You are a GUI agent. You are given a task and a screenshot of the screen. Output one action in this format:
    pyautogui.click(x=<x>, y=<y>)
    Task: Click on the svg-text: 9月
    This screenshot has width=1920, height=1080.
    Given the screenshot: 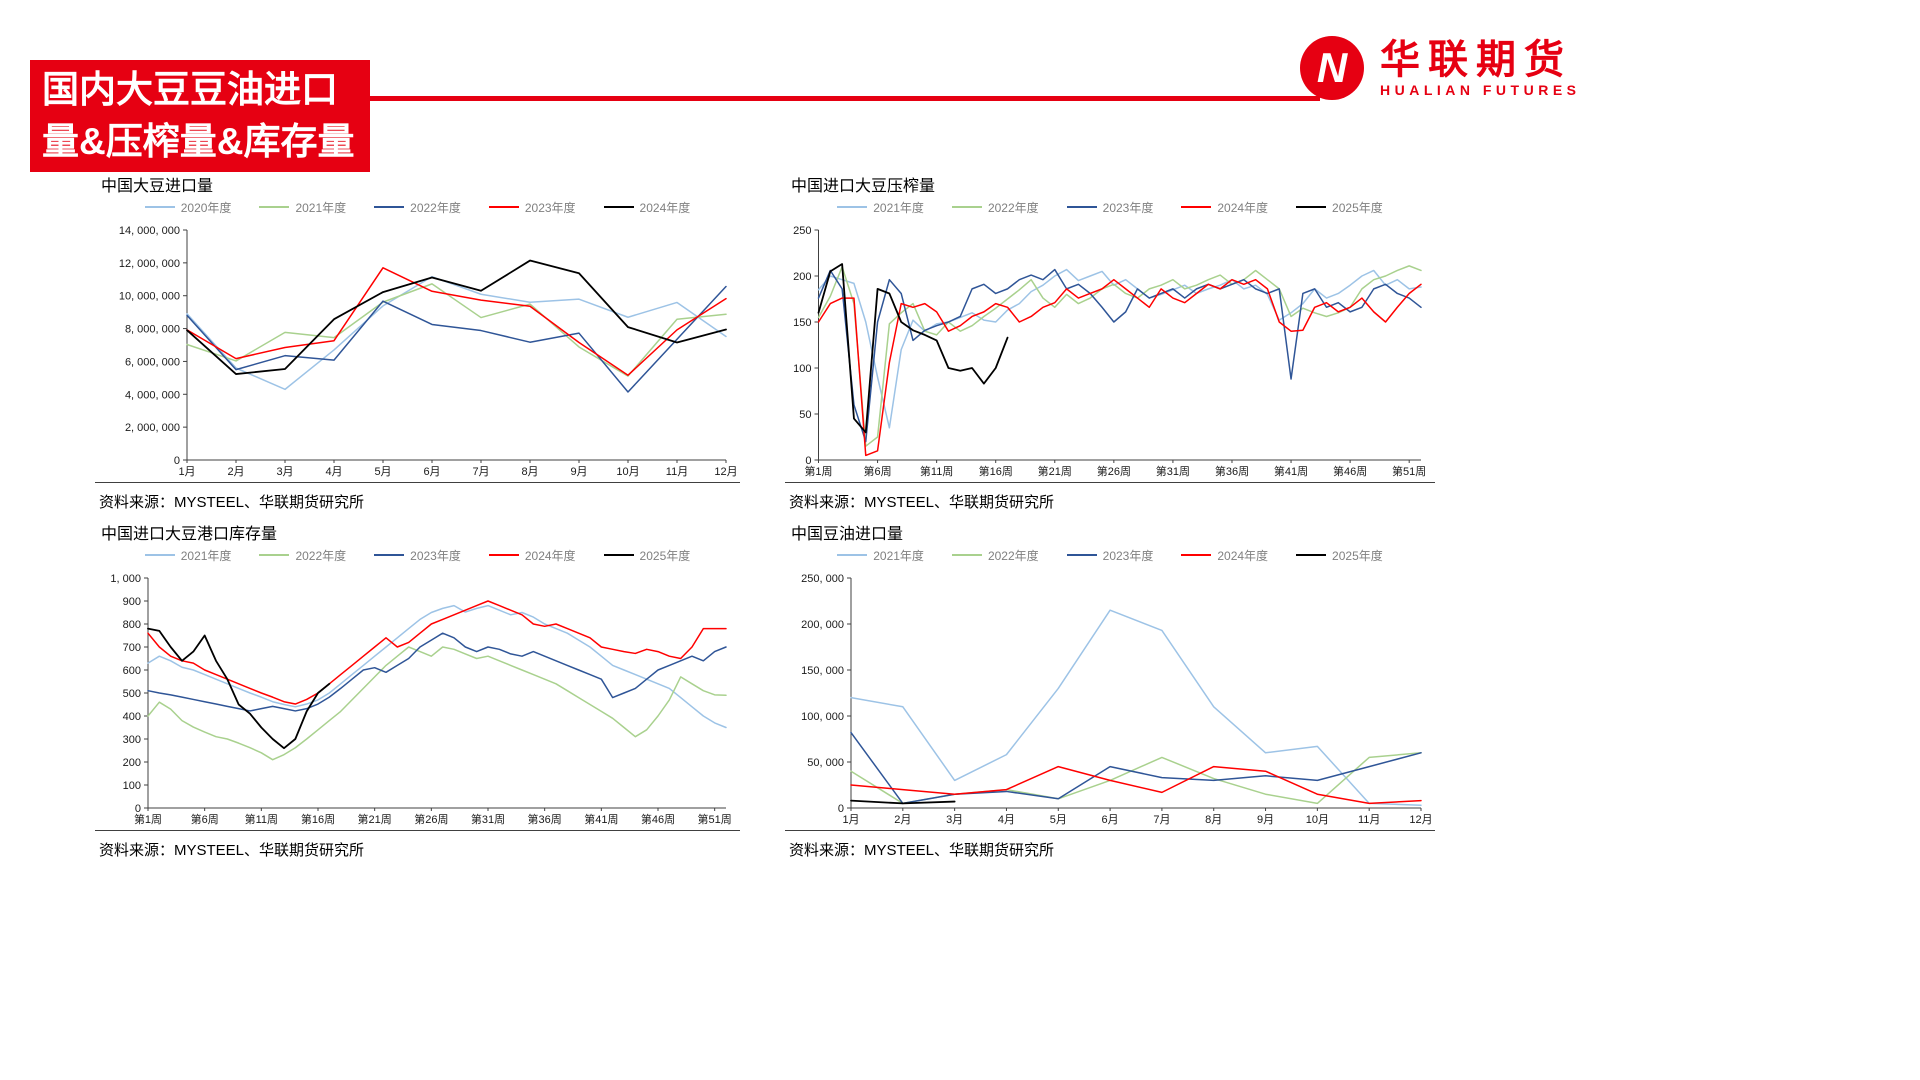 What is the action you would take?
    pyautogui.click(x=578, y=472)
    